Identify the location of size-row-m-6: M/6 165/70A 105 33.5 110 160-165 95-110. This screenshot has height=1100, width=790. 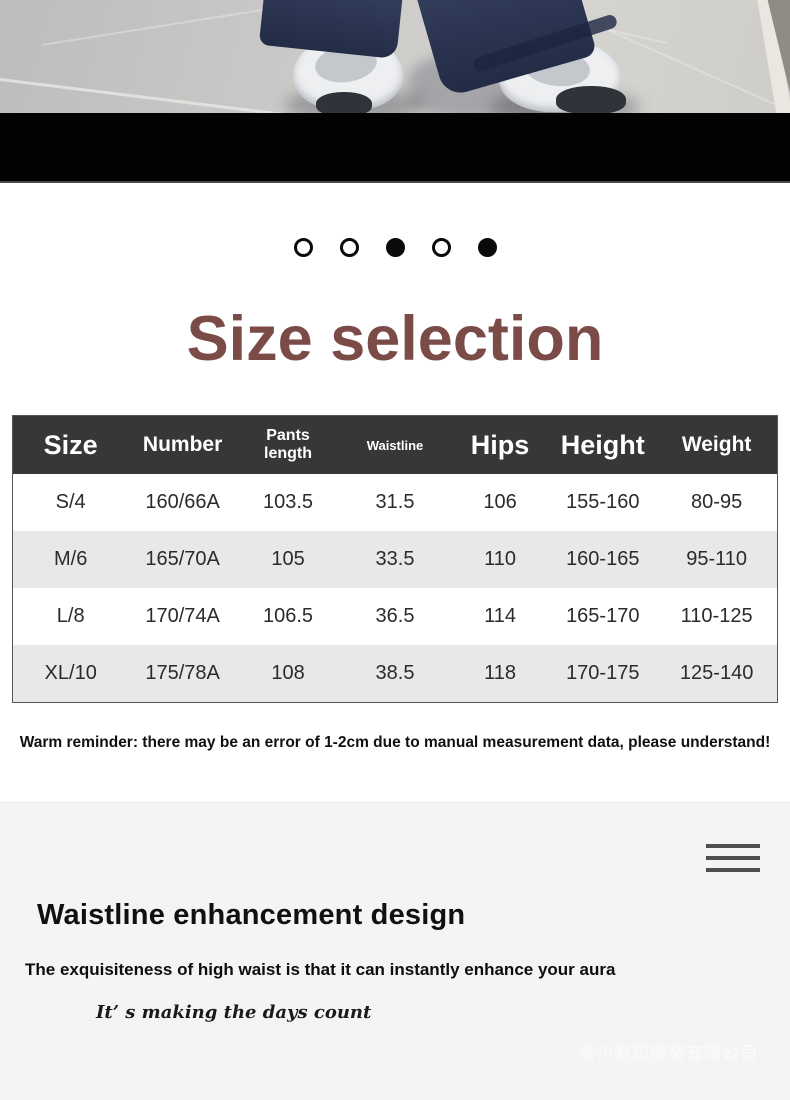
(395, 559).